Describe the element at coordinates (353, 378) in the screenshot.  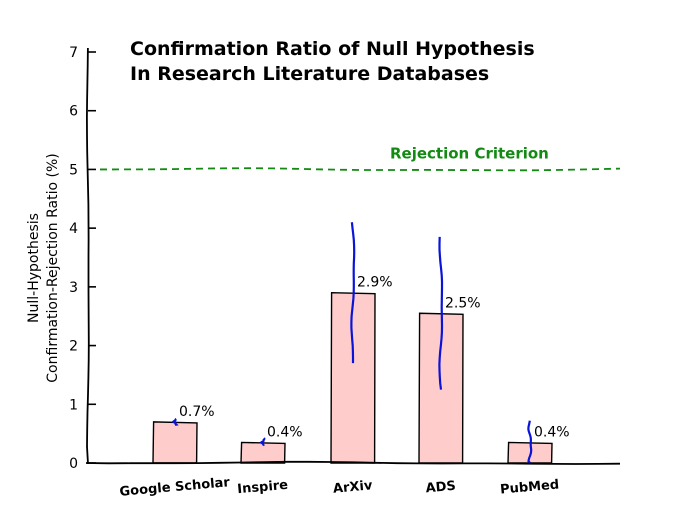
I see `bar-arxiv` at that location.